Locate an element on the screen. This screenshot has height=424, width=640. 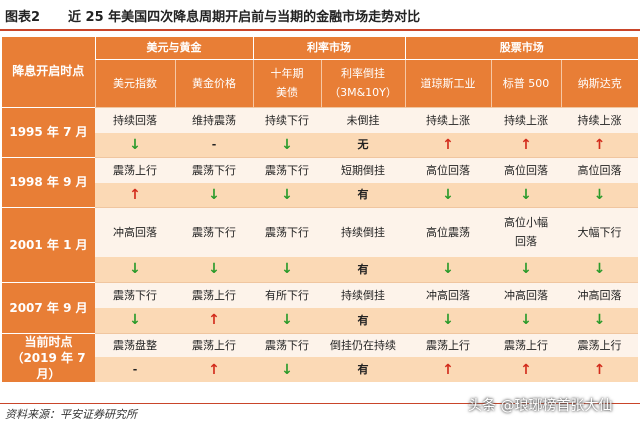
period-date: 2007 年 9 月 is located at coordinates (48, 307).